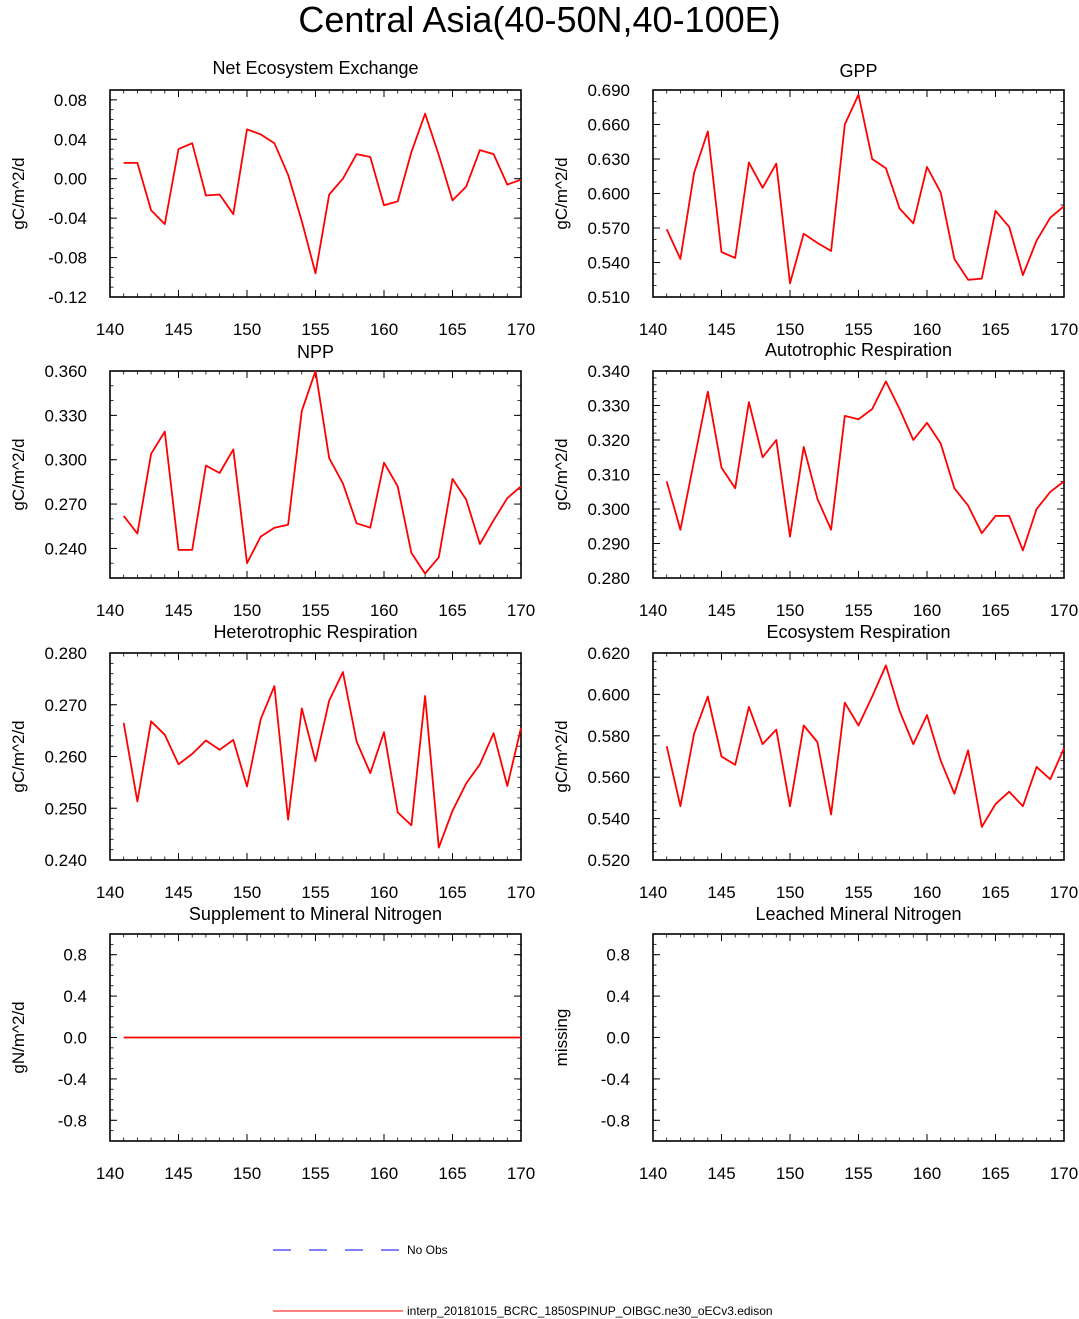 Image resolution: width=1079 pixels, height=1319 pixels. What do you see at coordinates (384, 610) in the screenshot?
I see `panel3-xtick-label: 160` at bounding box center [384, 610].